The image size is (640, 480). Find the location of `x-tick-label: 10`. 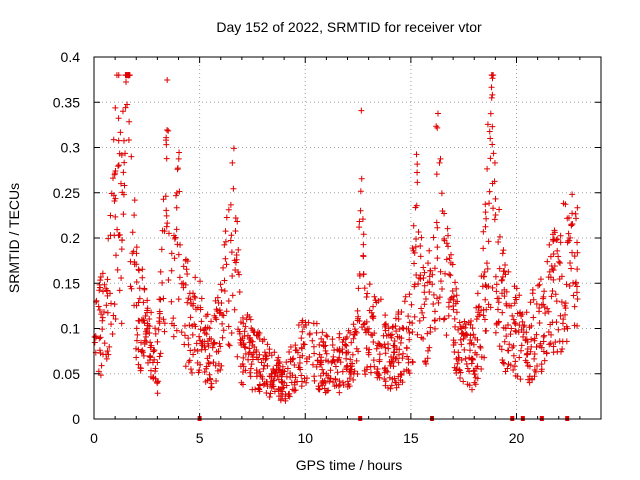

x-tick-label: 10 is located at coordinates (305, 438).